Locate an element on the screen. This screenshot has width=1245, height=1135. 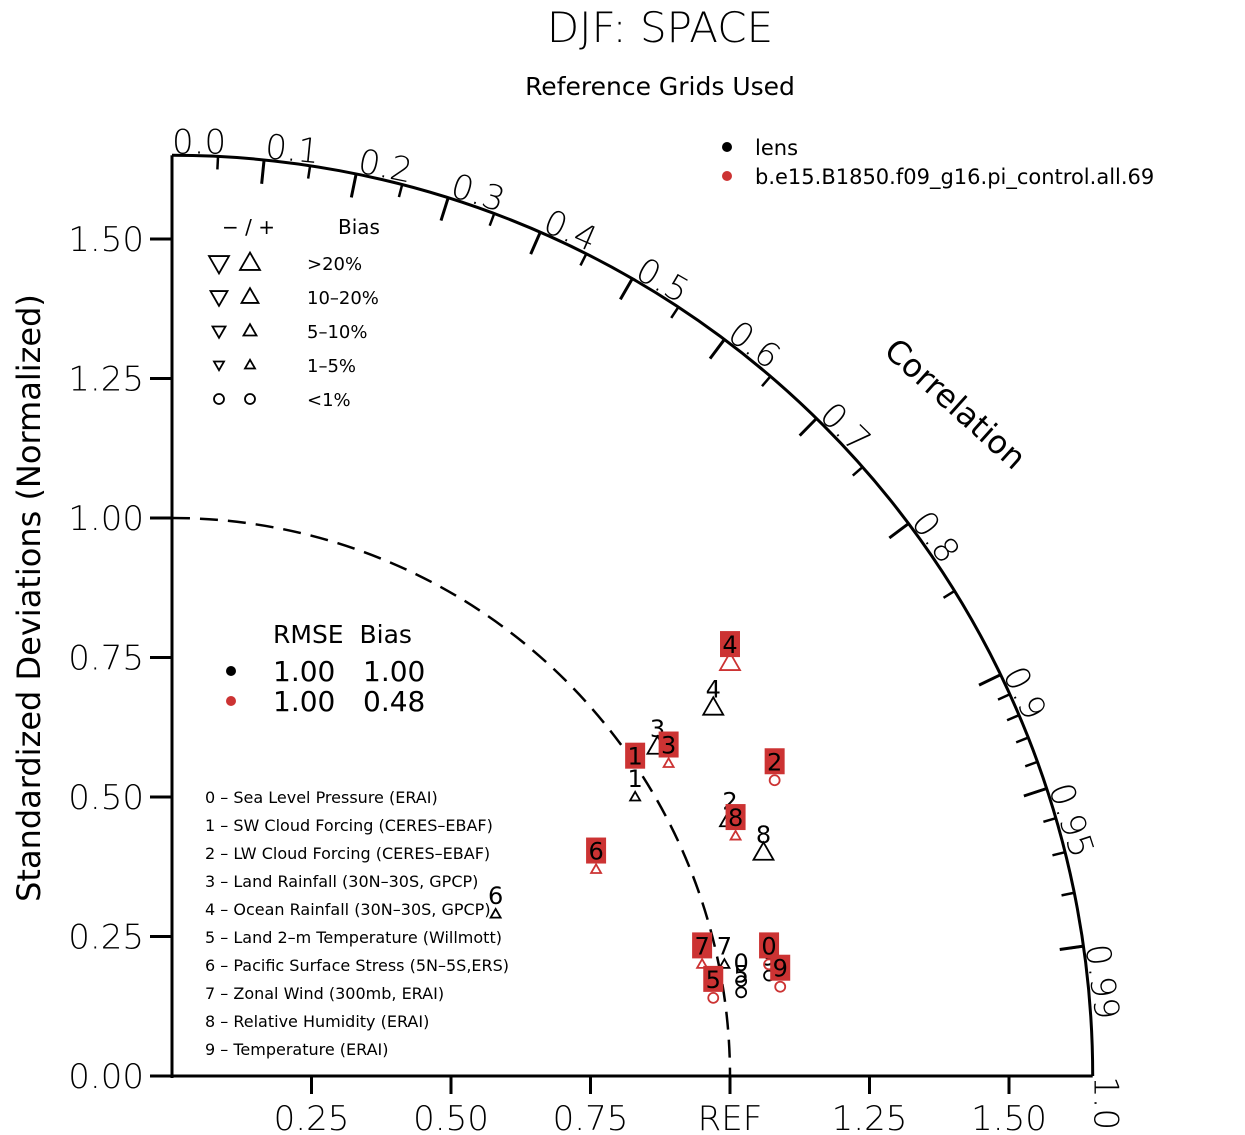
variable-item: 1 – SW Cloud Forcing (CERES–EBAF) is located at coordinates (349, 825).